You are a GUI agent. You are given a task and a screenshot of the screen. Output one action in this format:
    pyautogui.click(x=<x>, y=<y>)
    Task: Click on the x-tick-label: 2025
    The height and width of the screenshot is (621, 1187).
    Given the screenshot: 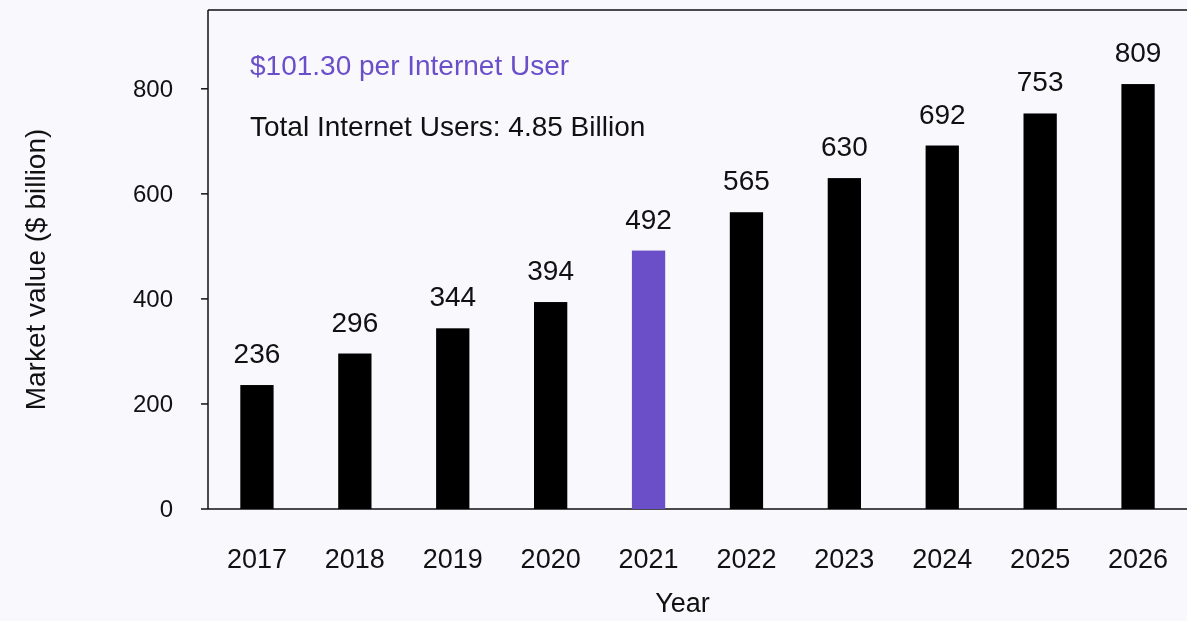 What is the action you would take?
    pyautogui.click(x=1040, y=559)
    